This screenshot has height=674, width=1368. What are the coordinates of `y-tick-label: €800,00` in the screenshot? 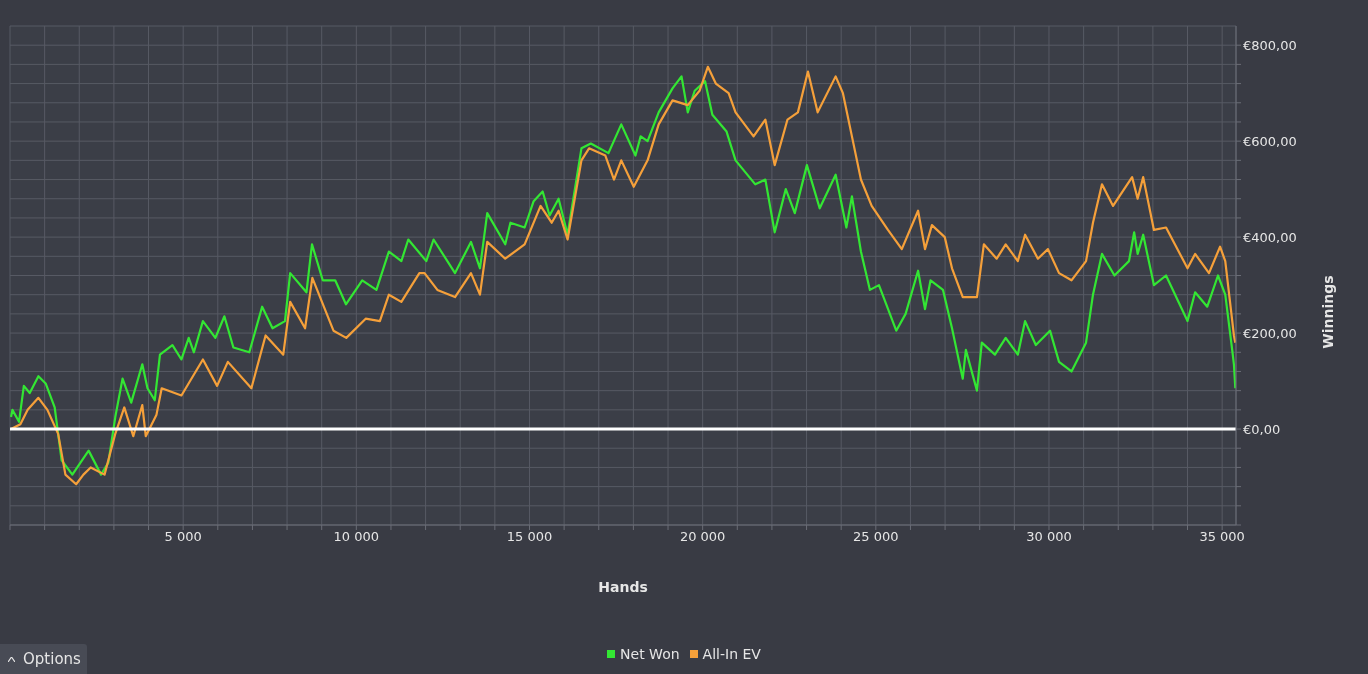 It's located at (1270, 45).